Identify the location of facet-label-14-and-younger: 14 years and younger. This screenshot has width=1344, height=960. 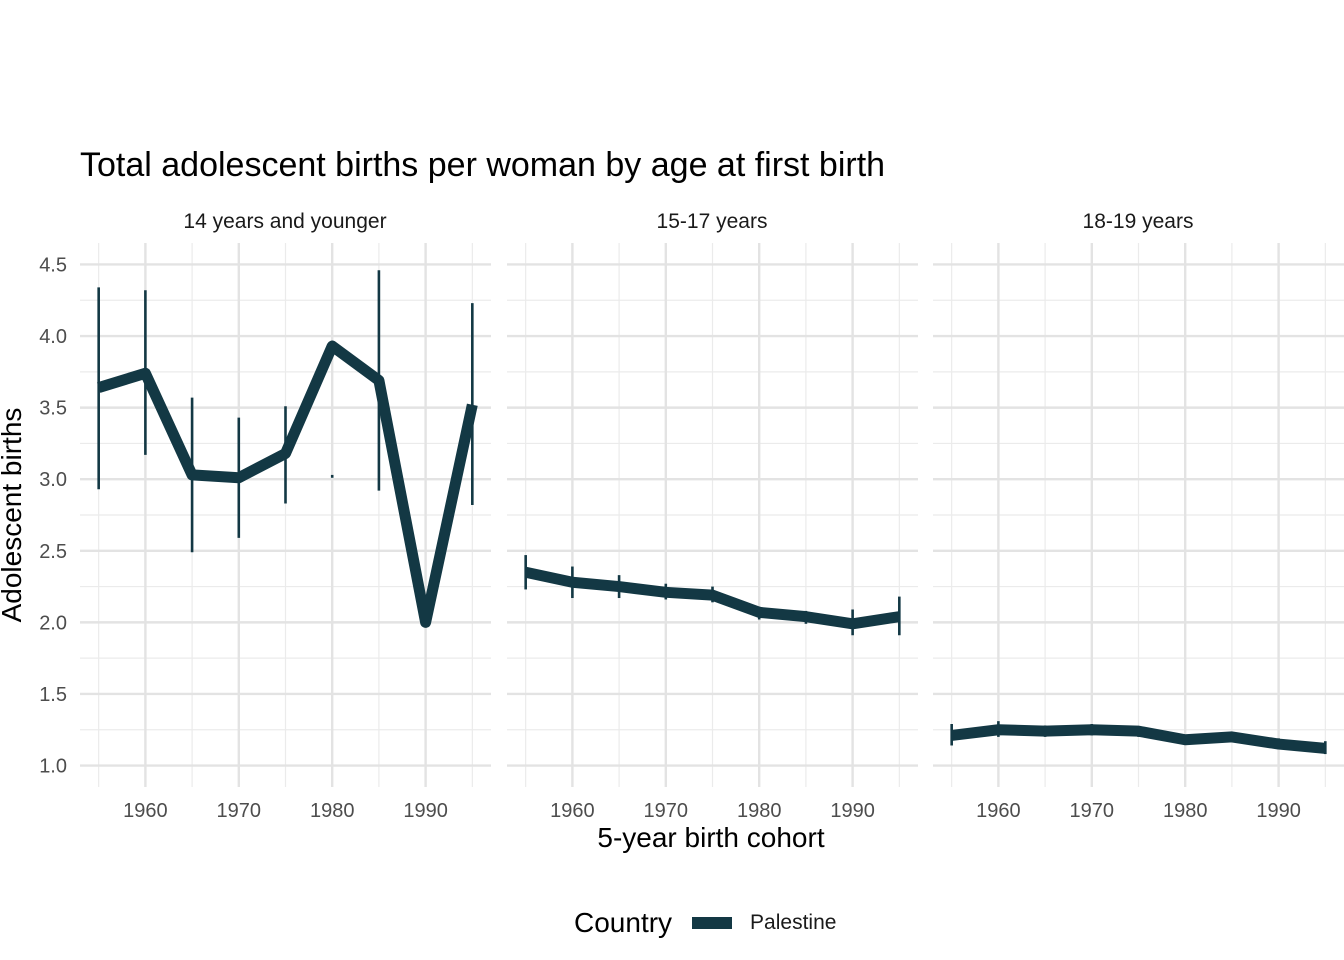
(285, 221).